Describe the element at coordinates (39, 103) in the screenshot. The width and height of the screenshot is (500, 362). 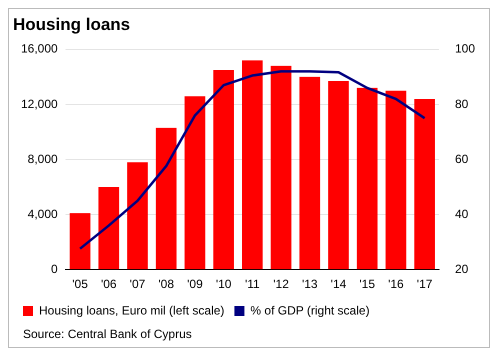
I see `y-tick-label: 12,000` at that location.